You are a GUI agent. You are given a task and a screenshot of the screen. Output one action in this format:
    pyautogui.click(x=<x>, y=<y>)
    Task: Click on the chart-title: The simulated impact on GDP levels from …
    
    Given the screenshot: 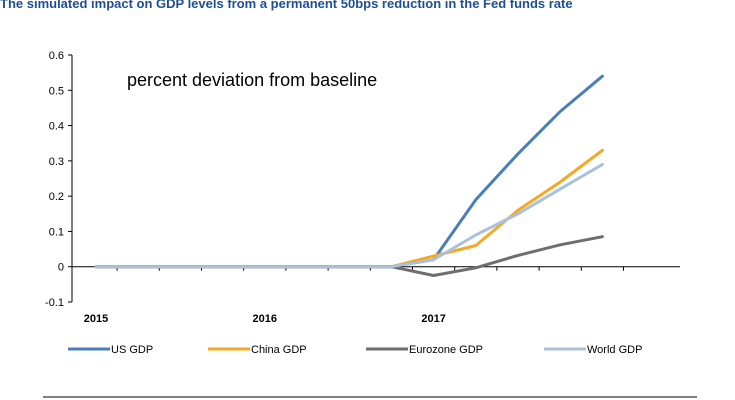 What is the action you would take?
    pyautogui.click(x=286, y=5)
    